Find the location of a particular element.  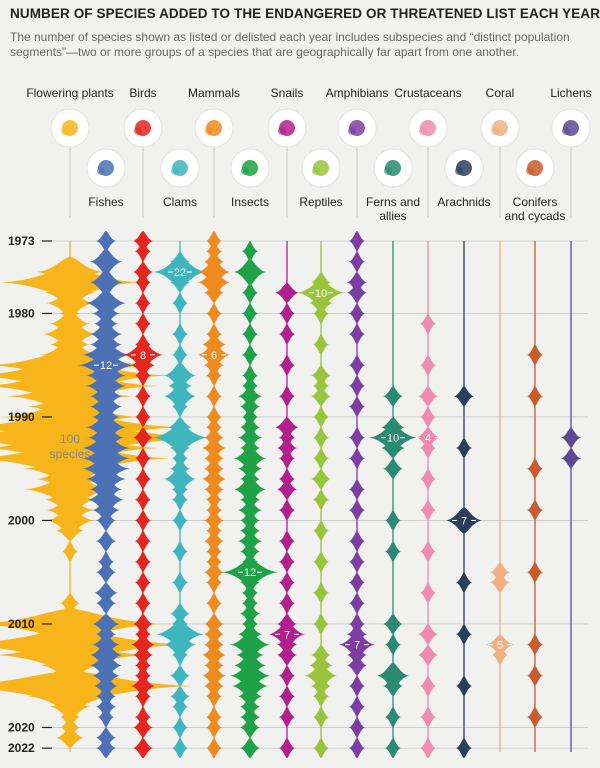

snails-peak-2006 is located at coordinates (287, 582).